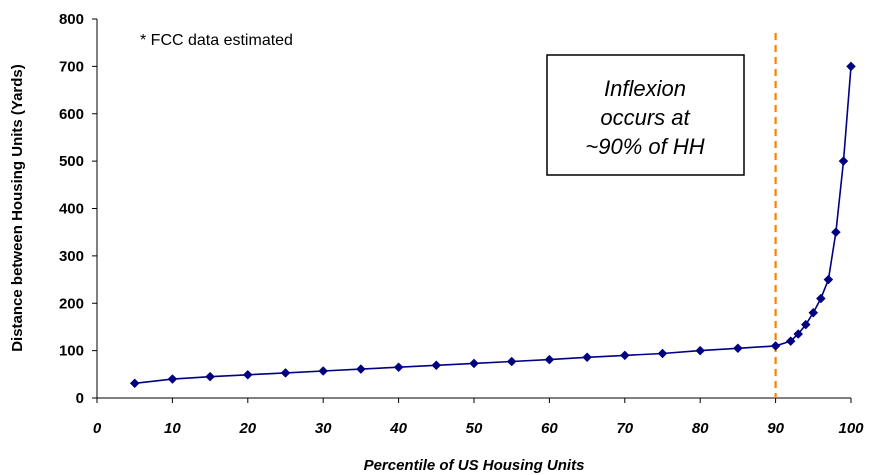 The image size is (869, 475). Describe the element at coordinates (775, 428) in the screenshot. I see `x-tick-label: 90` at that location.